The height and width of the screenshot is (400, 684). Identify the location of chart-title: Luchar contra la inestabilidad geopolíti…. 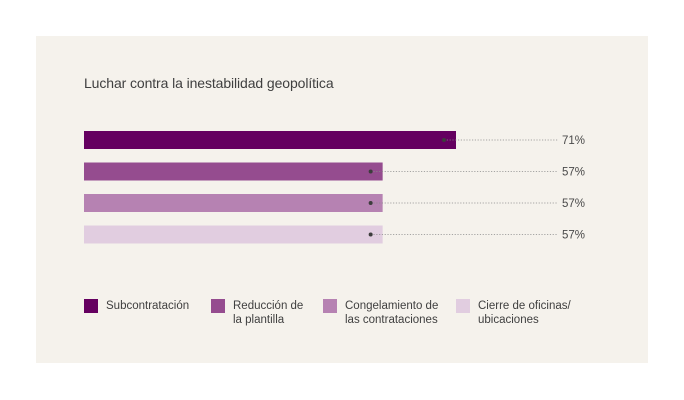
(209, 83).